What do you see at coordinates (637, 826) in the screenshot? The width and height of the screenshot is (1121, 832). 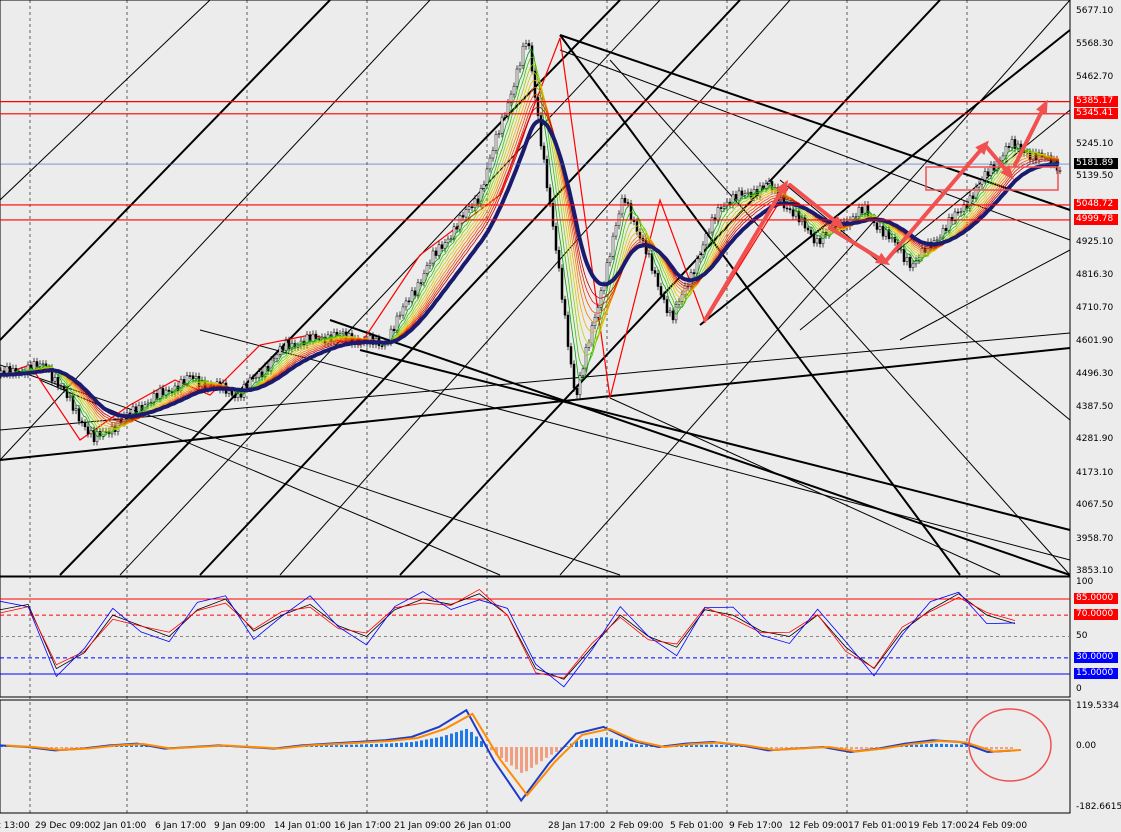 I see `time-axis-label: 2 Feb 09:00` at bounding box center [637, 826].